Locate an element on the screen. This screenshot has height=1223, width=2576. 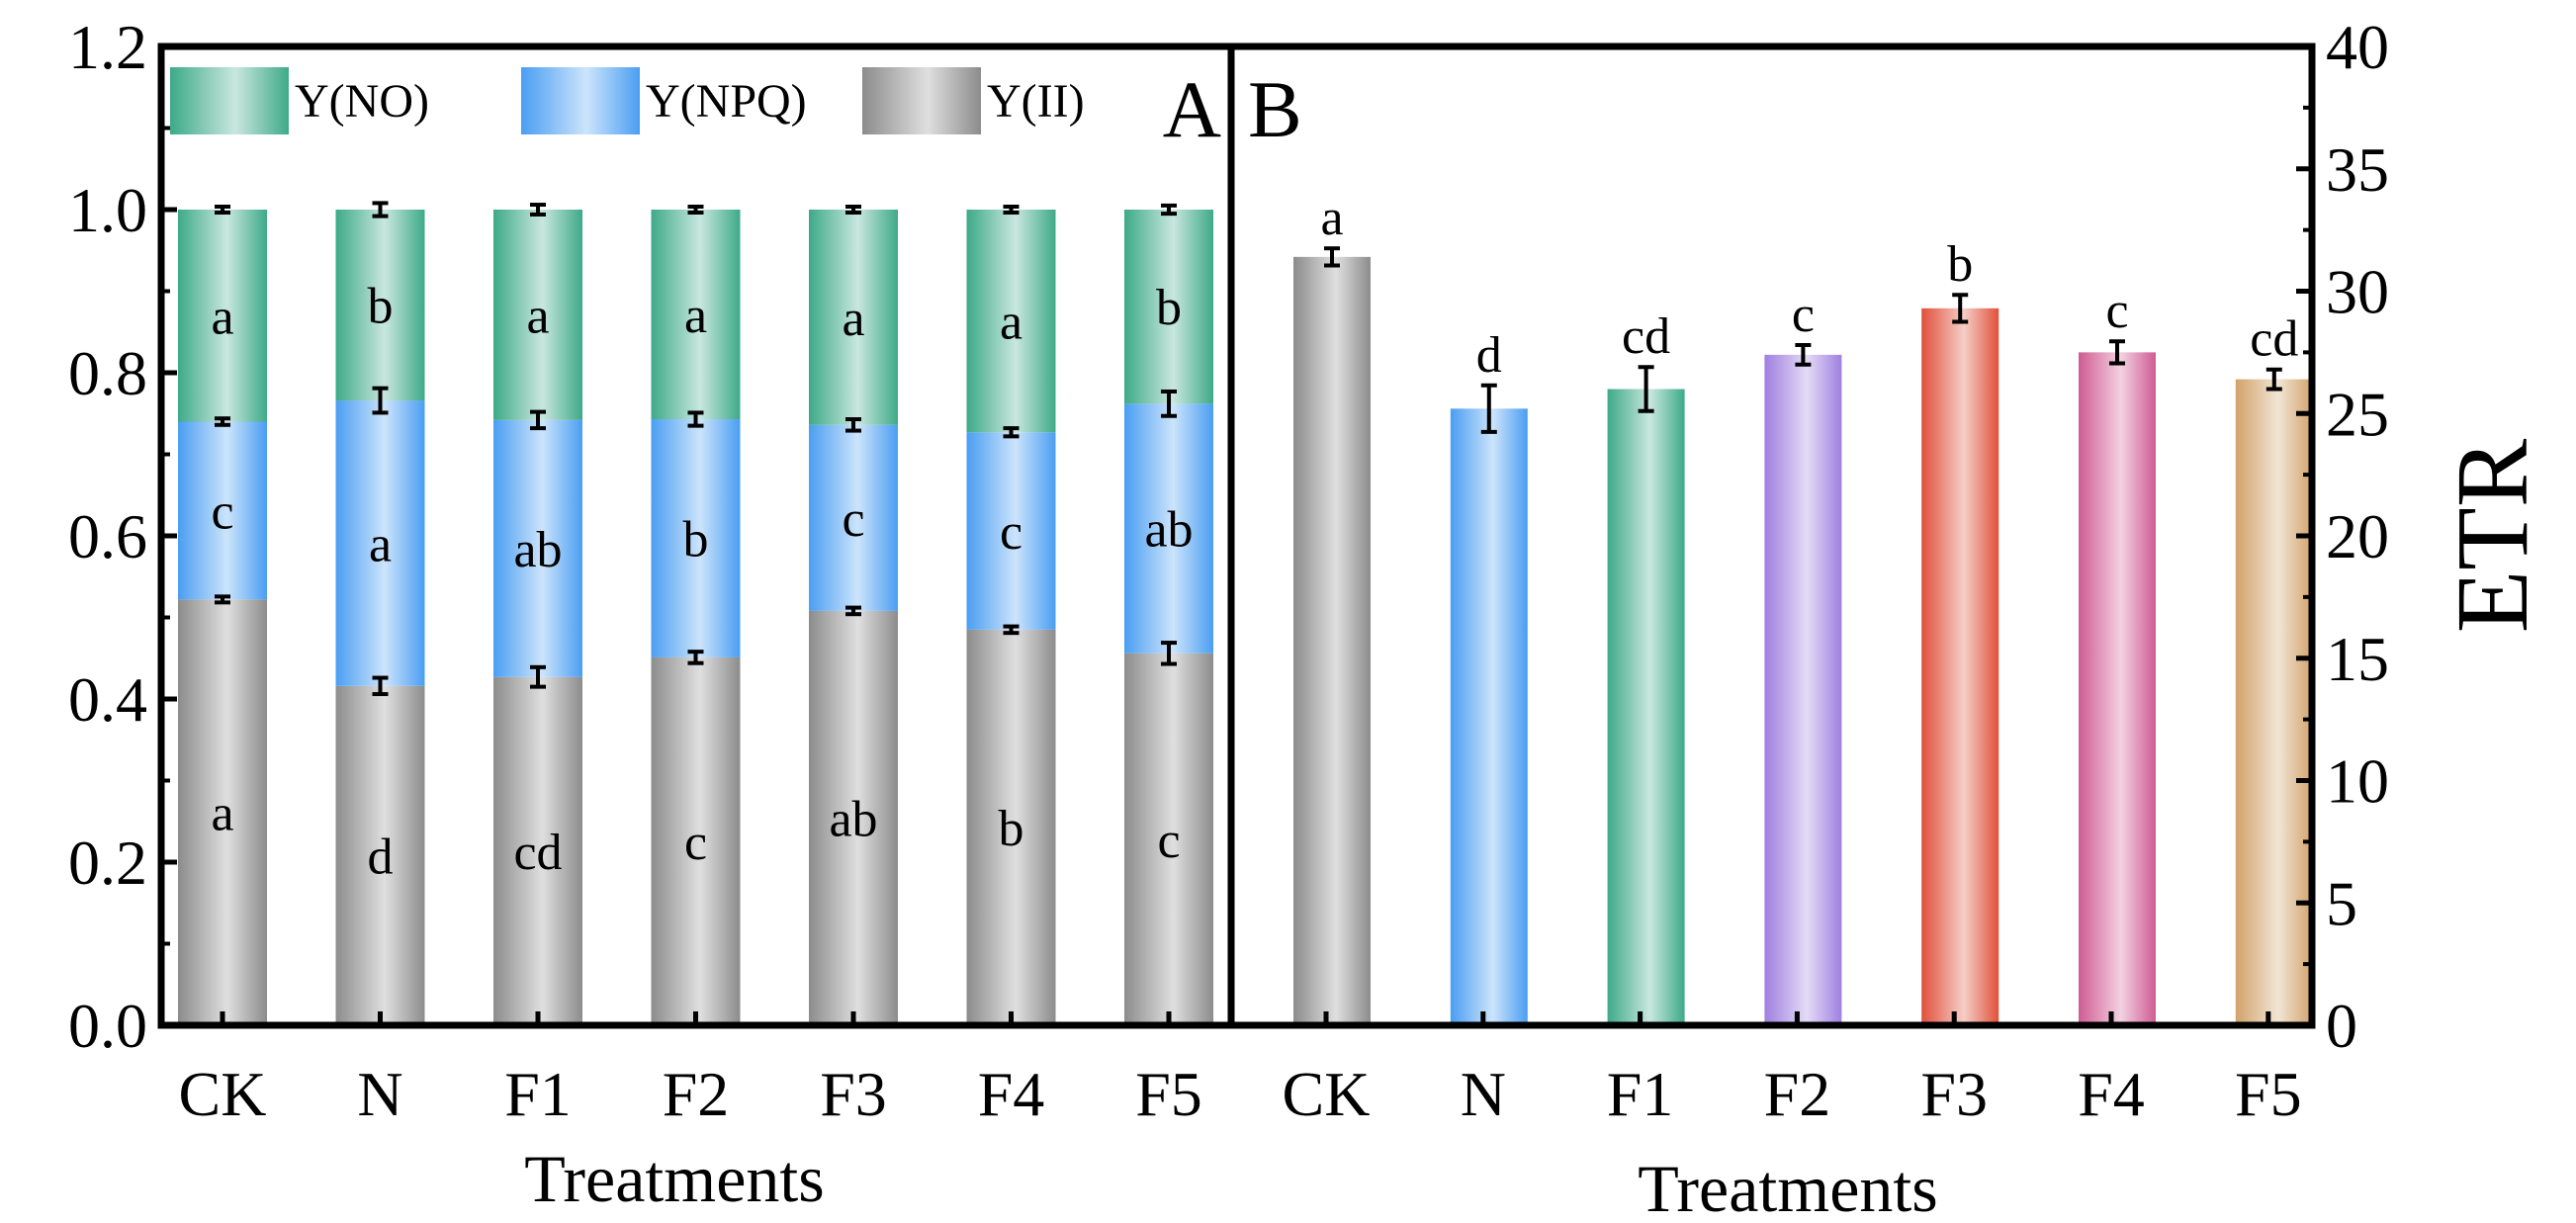
legend: Y(NO) Y(NPQ) Y(II) is located at coordinates (627, 101).